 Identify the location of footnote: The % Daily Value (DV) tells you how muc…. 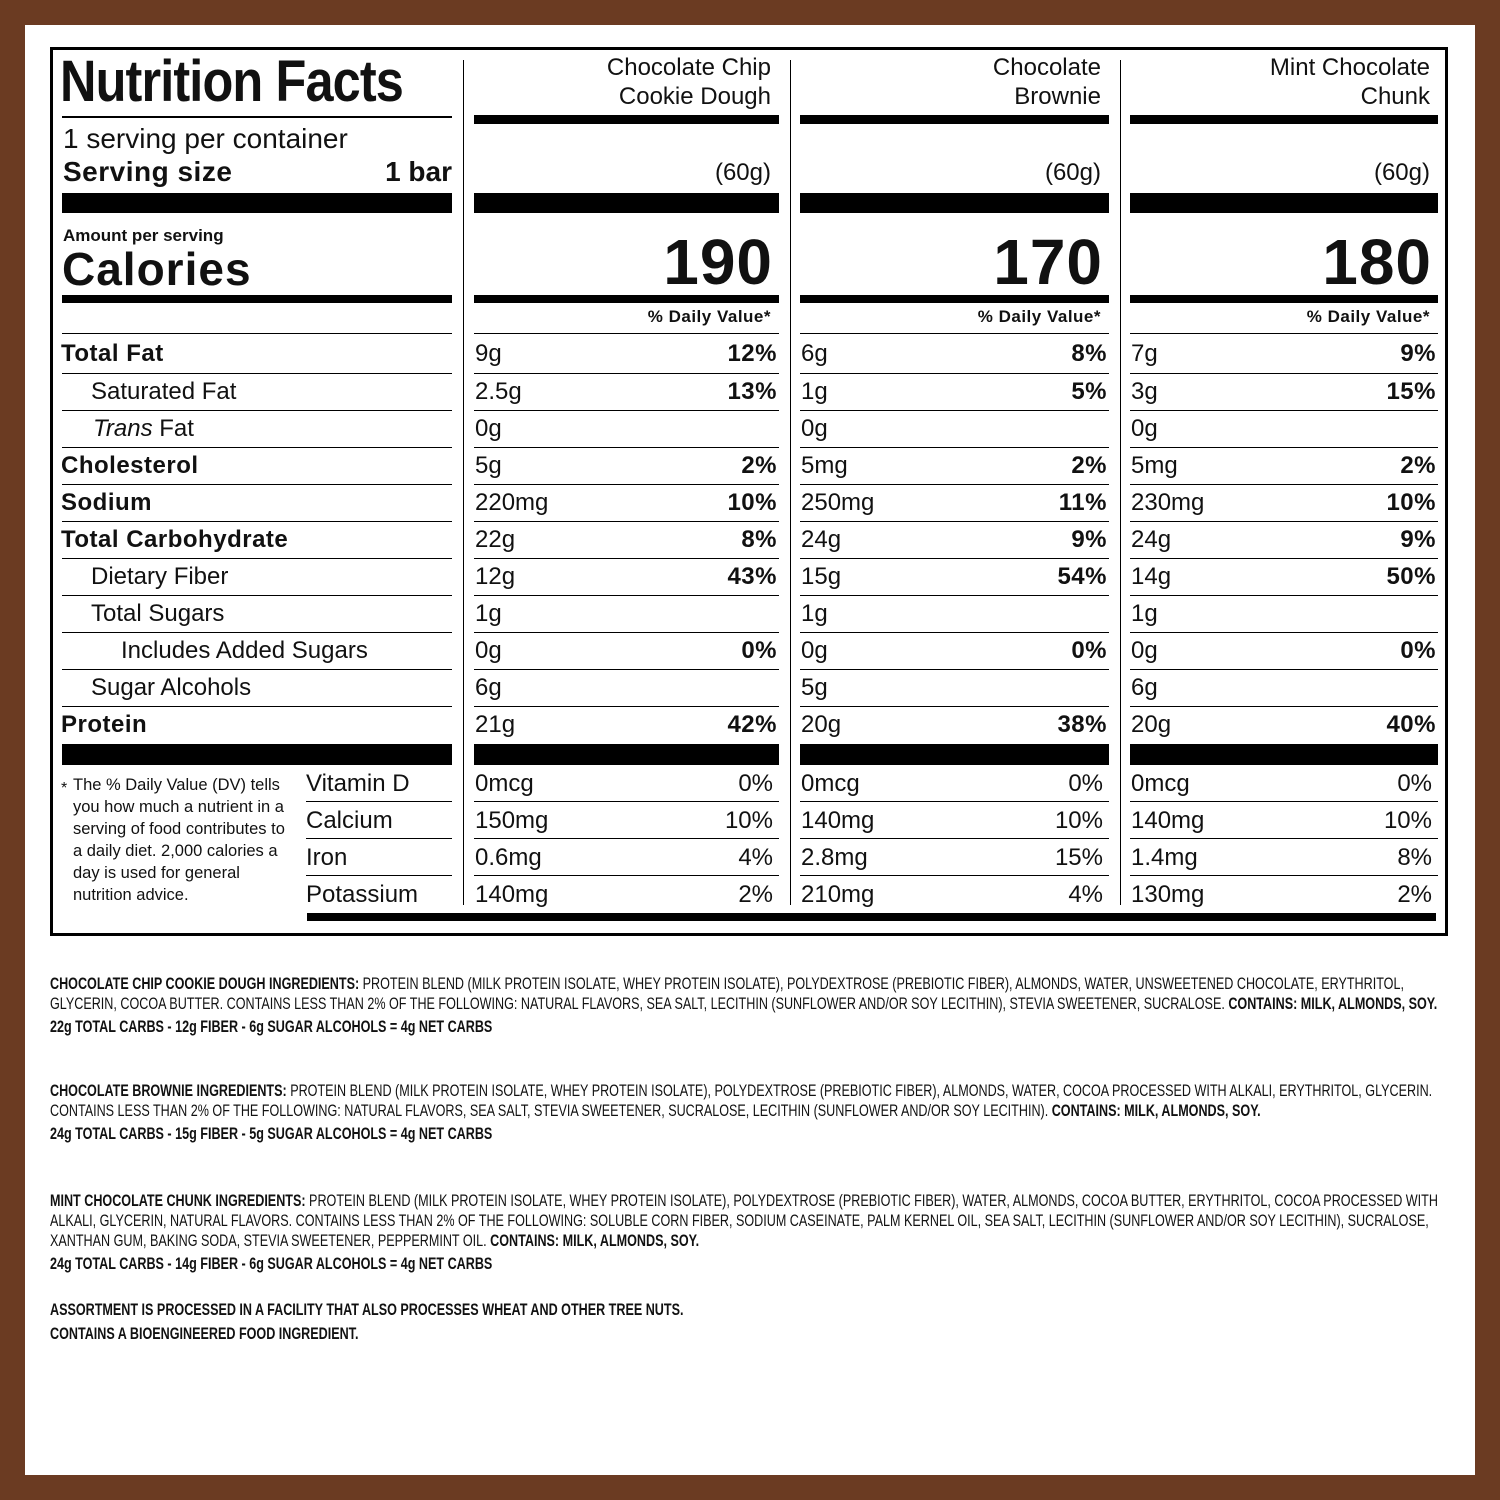
(179, 840).